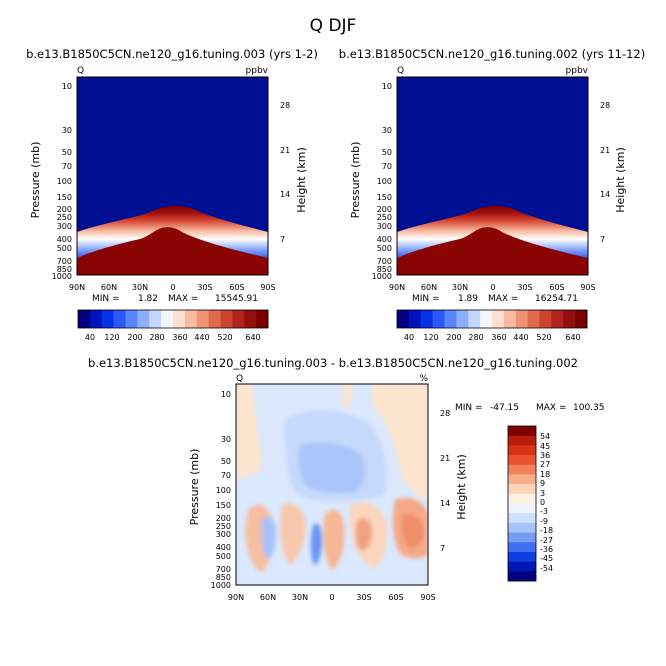 Image resolution: width=666 pixels, height=666 pixels. Describe the element at coordinates (542, 483) in the screenshot. I see `colorbar-label: 9` at that location.